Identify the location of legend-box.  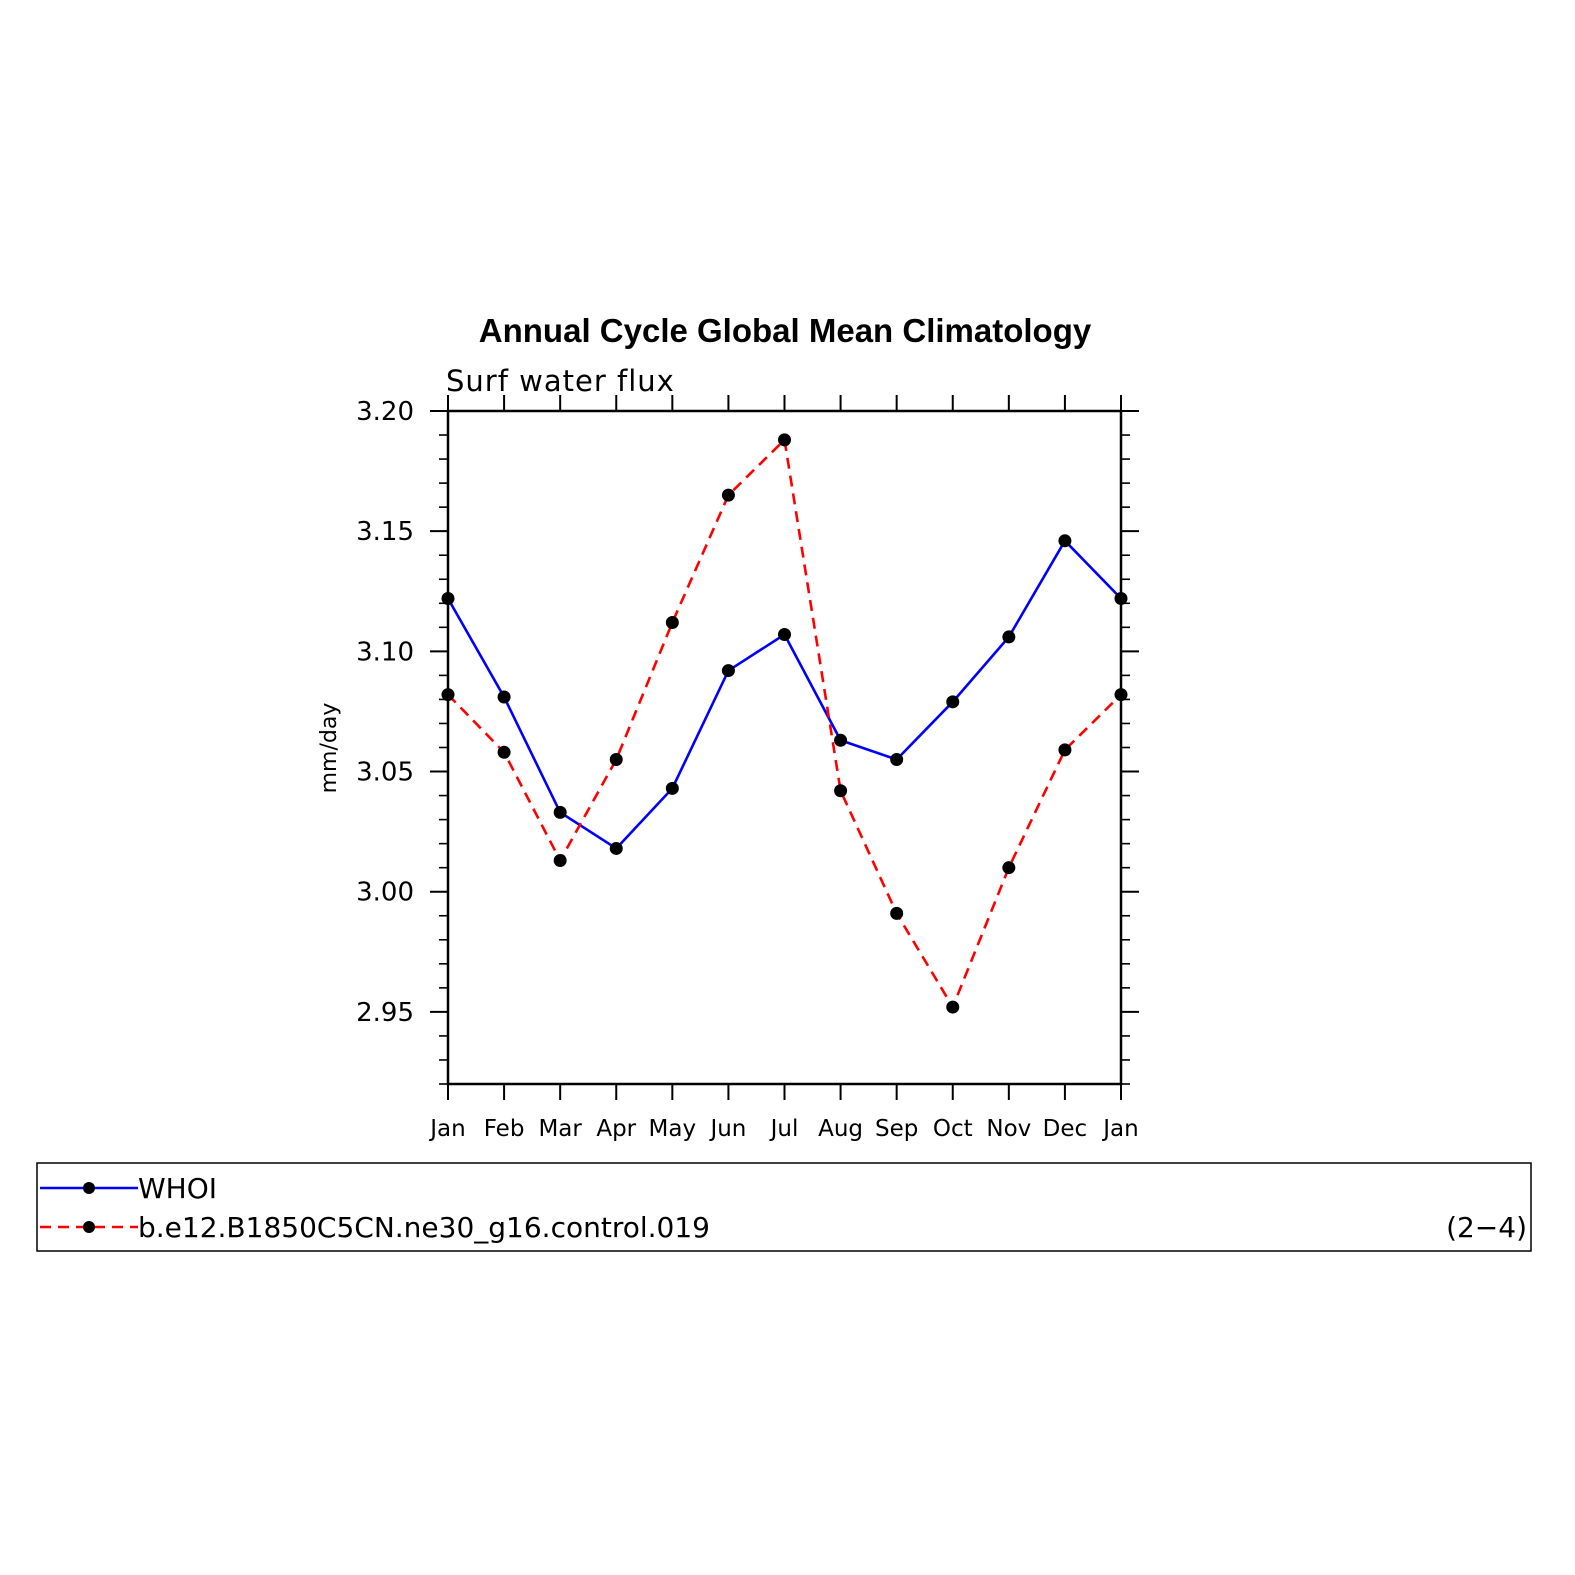
(784, 1207).